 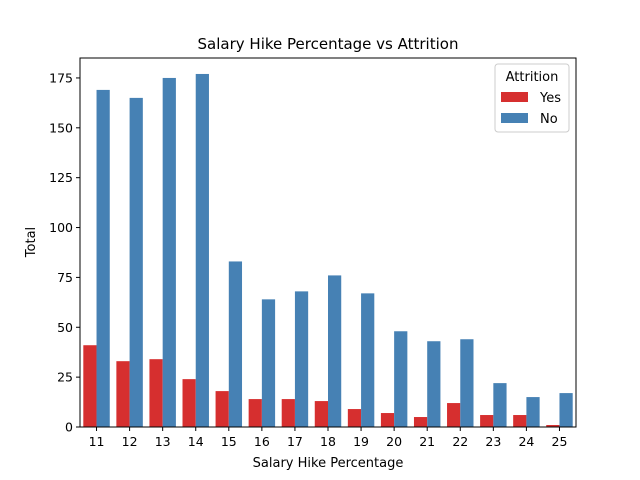 What do you see at coordinates (532, 77) in the screenshot?
I see `legend-title: Attrition` at bounding box center [532, 77].